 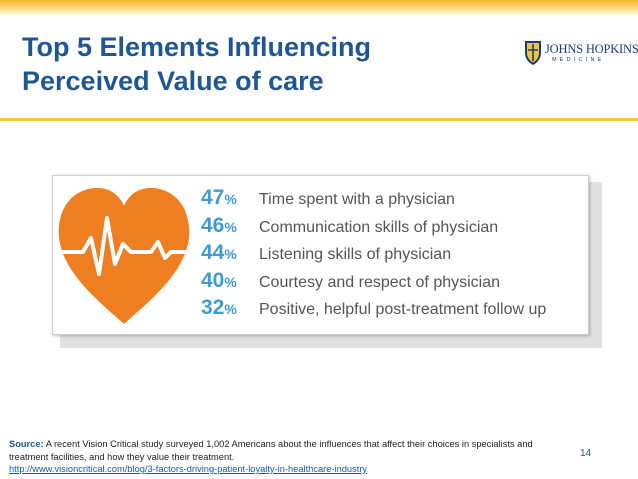 I want to click on stat-row: 40% Courtesy and respect of physician, so click(x=393, y=283).